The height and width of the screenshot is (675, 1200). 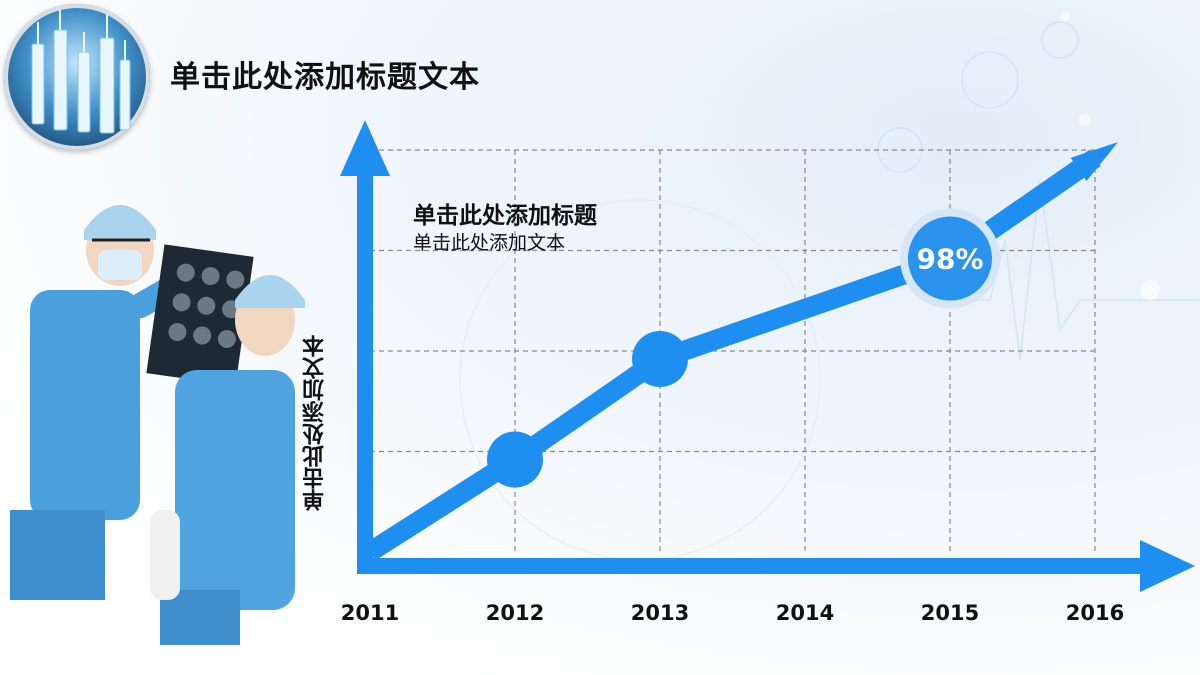 What do you see at coordinates (950, 613) in the screenshot?
I see `x-tick-label: 2015` at bounding box center [950, 613].